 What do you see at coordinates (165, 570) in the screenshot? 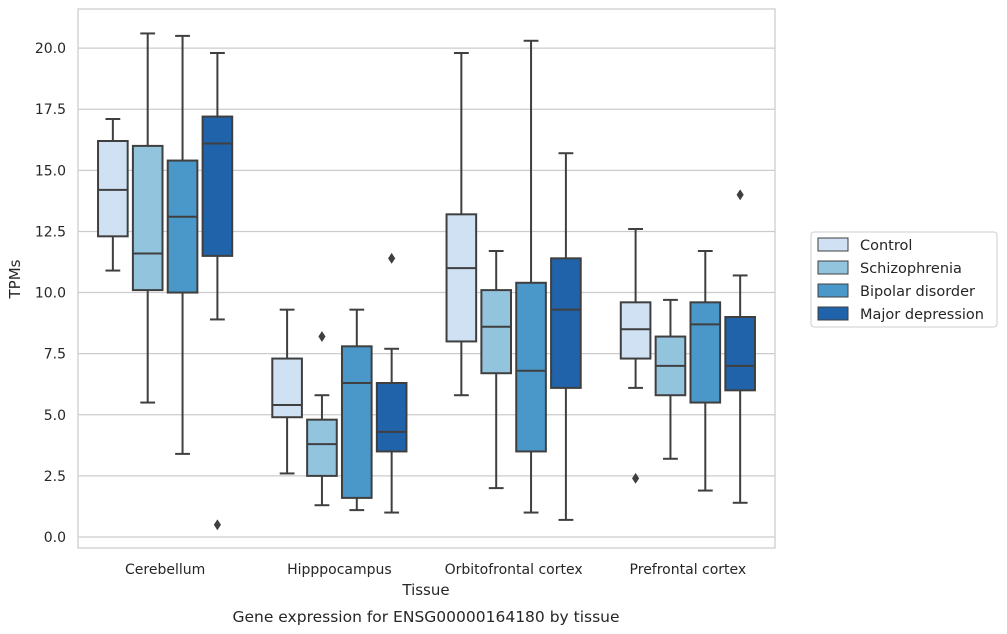
I see `x-tick-label: Cerebellum` at bounding box center [165, 570].